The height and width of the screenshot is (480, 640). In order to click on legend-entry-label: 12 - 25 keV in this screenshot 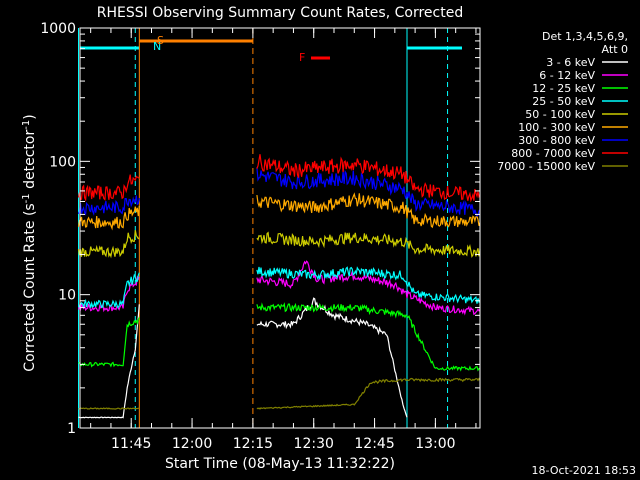, I will do `click(563, 88)`.